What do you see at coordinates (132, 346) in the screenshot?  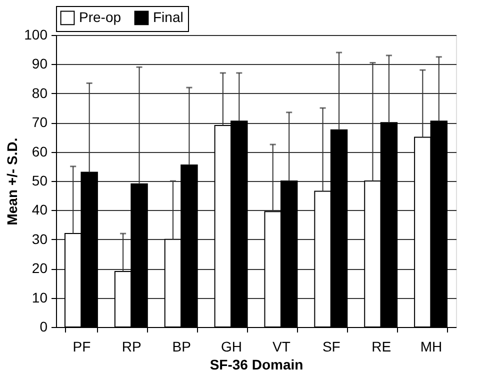 I see `x-tick-label: RP` at bounding box center [132, 346].